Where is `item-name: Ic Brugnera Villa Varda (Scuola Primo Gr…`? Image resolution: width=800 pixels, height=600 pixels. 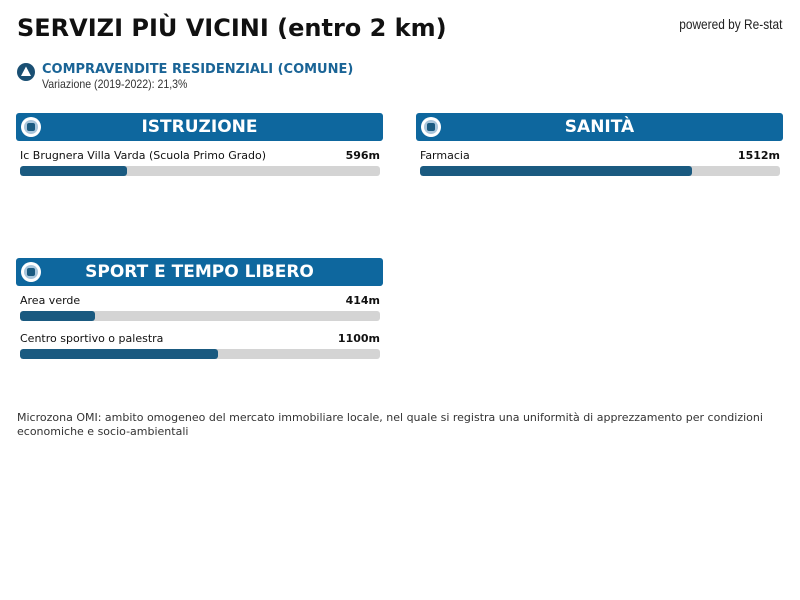 item-name: Ic Brugnera Villa Varda (Scuola Primo Gr… is located at coordinates (143, 155).